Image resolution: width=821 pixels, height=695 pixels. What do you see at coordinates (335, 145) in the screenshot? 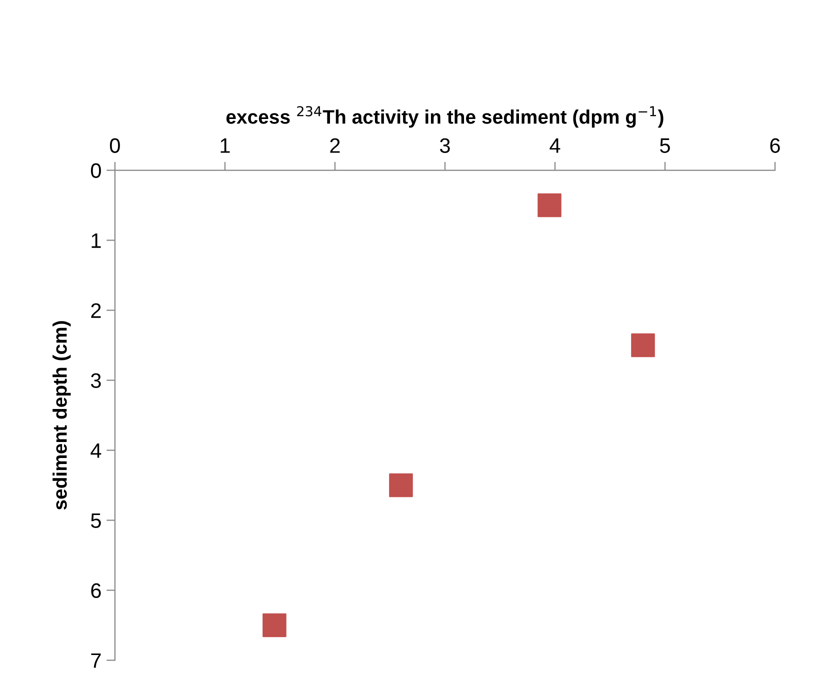
I see `x-tick-label: 2` at bounding box center [335, 145].